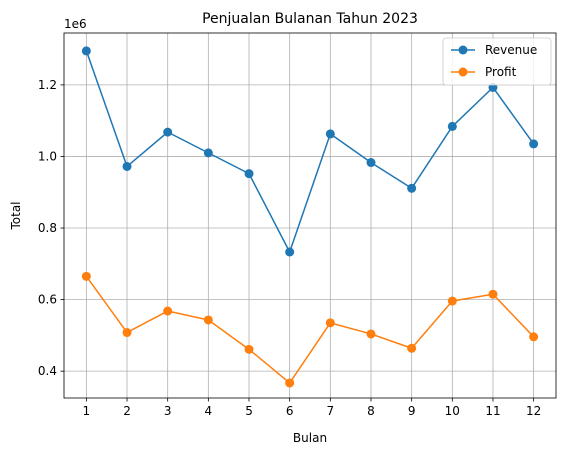  Describe the element at coordinates (290, 411) in the screenshot. I see `x-tick-label: 6` at that location.